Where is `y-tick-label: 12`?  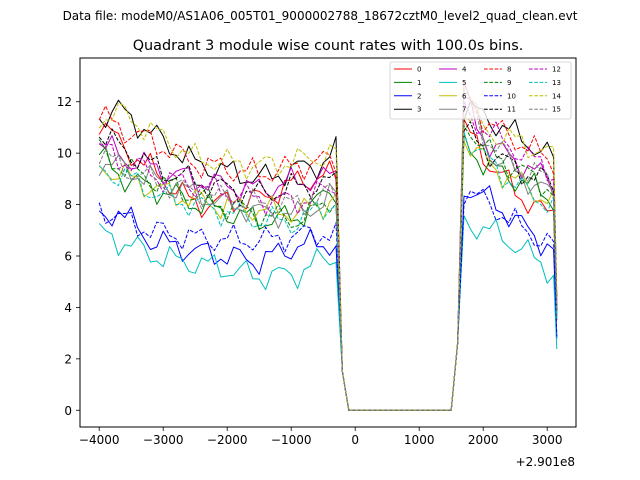 y-tick-label: 12 is located at coordinates (64, 102).